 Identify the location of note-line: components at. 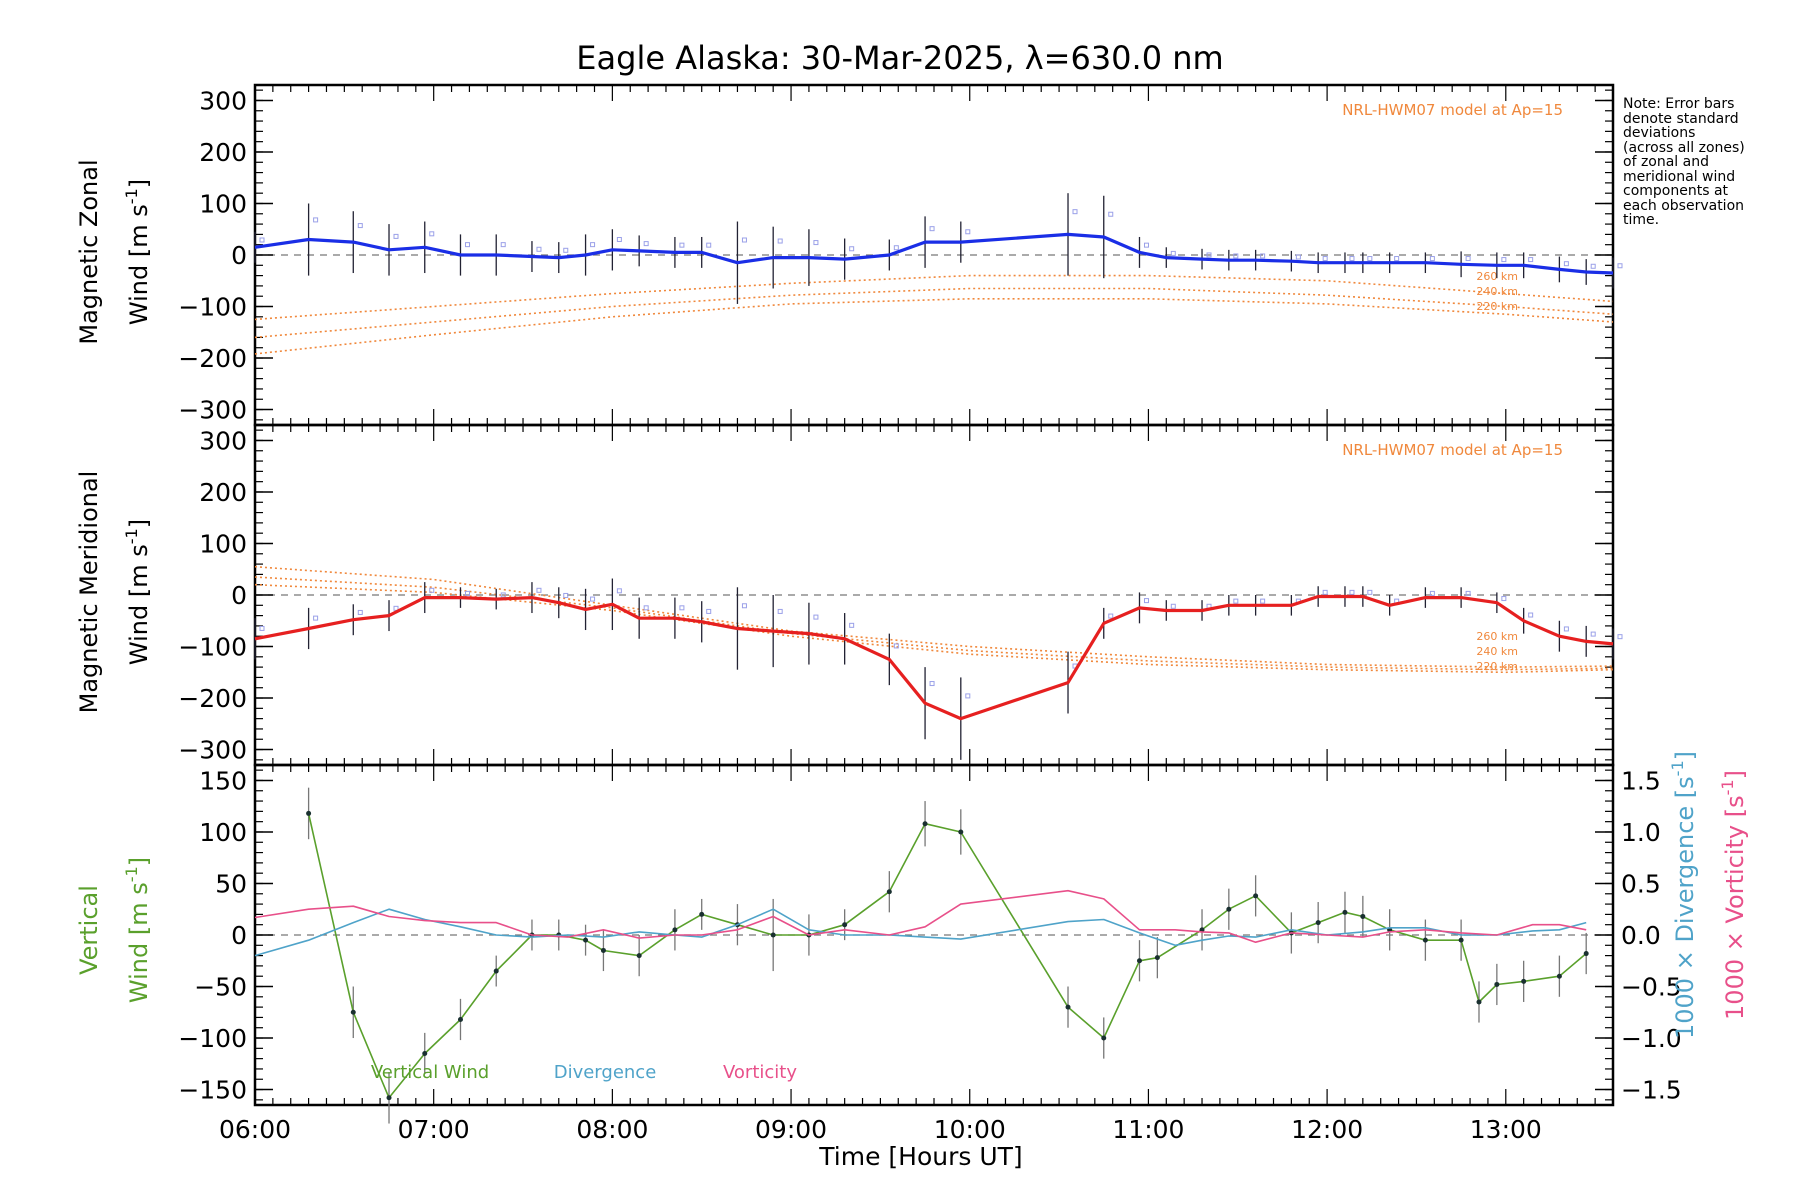
(1676, 191).